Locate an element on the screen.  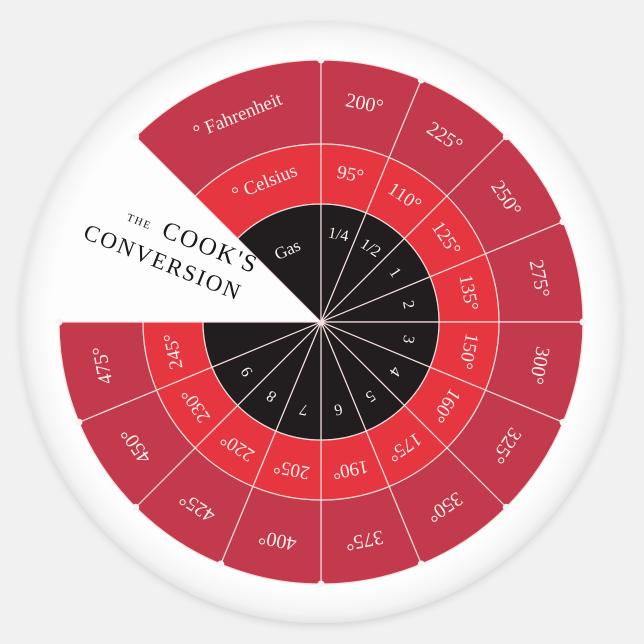
gas-sector is located at coordinates (262, 344).